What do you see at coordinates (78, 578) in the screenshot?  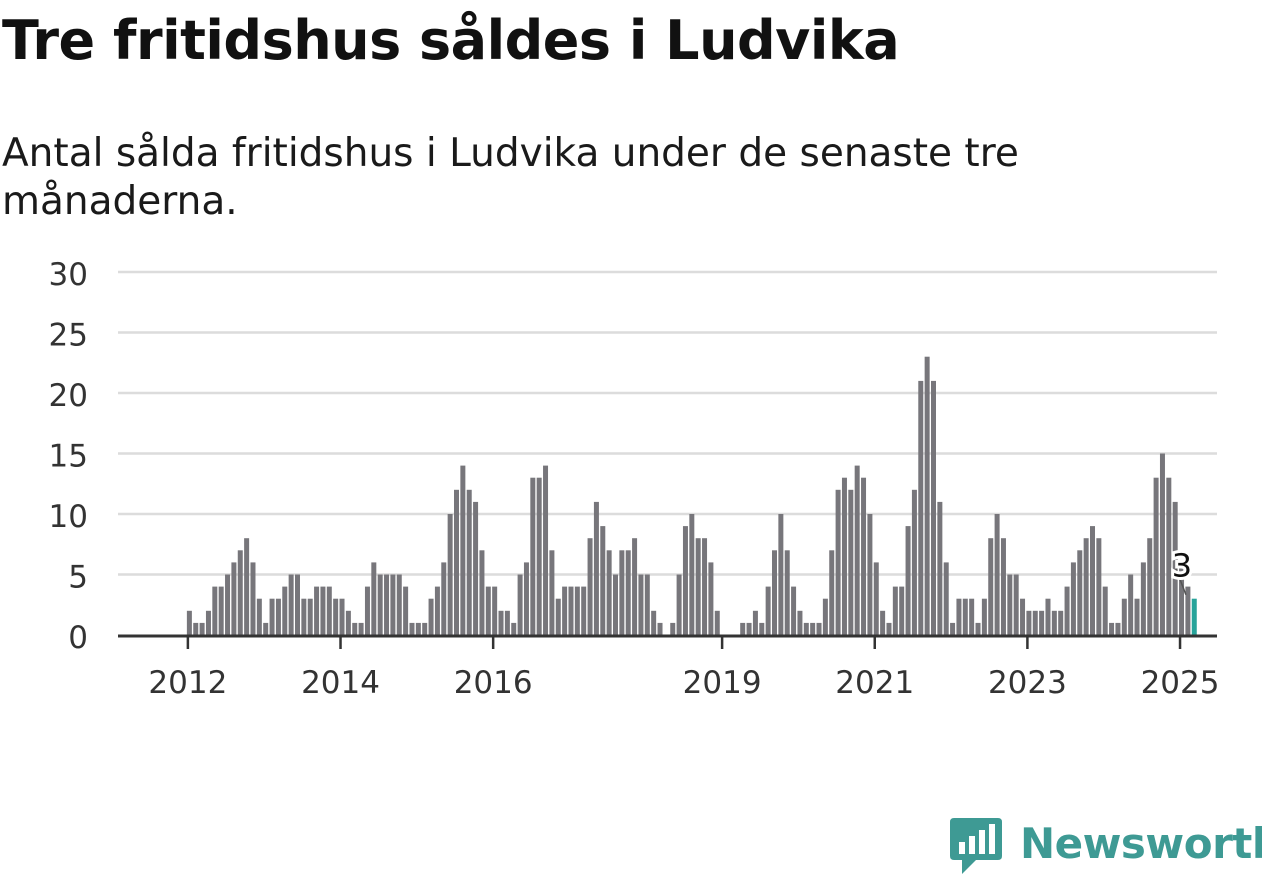 I see `y-tick-label: 5` at bounding box center [78, 578].